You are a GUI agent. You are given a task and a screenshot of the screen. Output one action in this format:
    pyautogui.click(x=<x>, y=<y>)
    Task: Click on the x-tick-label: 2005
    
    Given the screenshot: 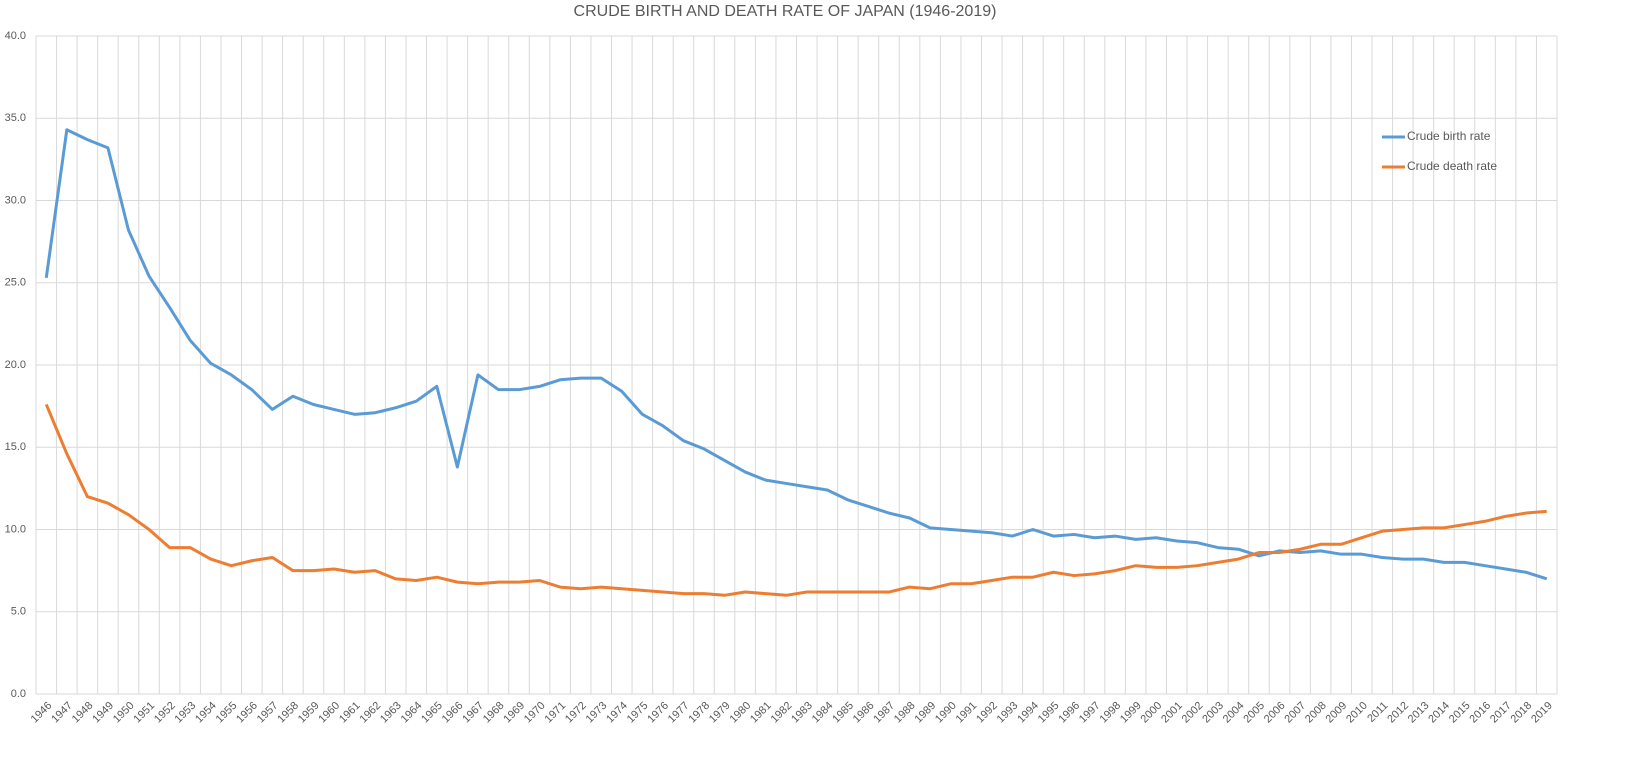 What is the action you would take?
    pyautogui.click(x=1254, y=713)
    